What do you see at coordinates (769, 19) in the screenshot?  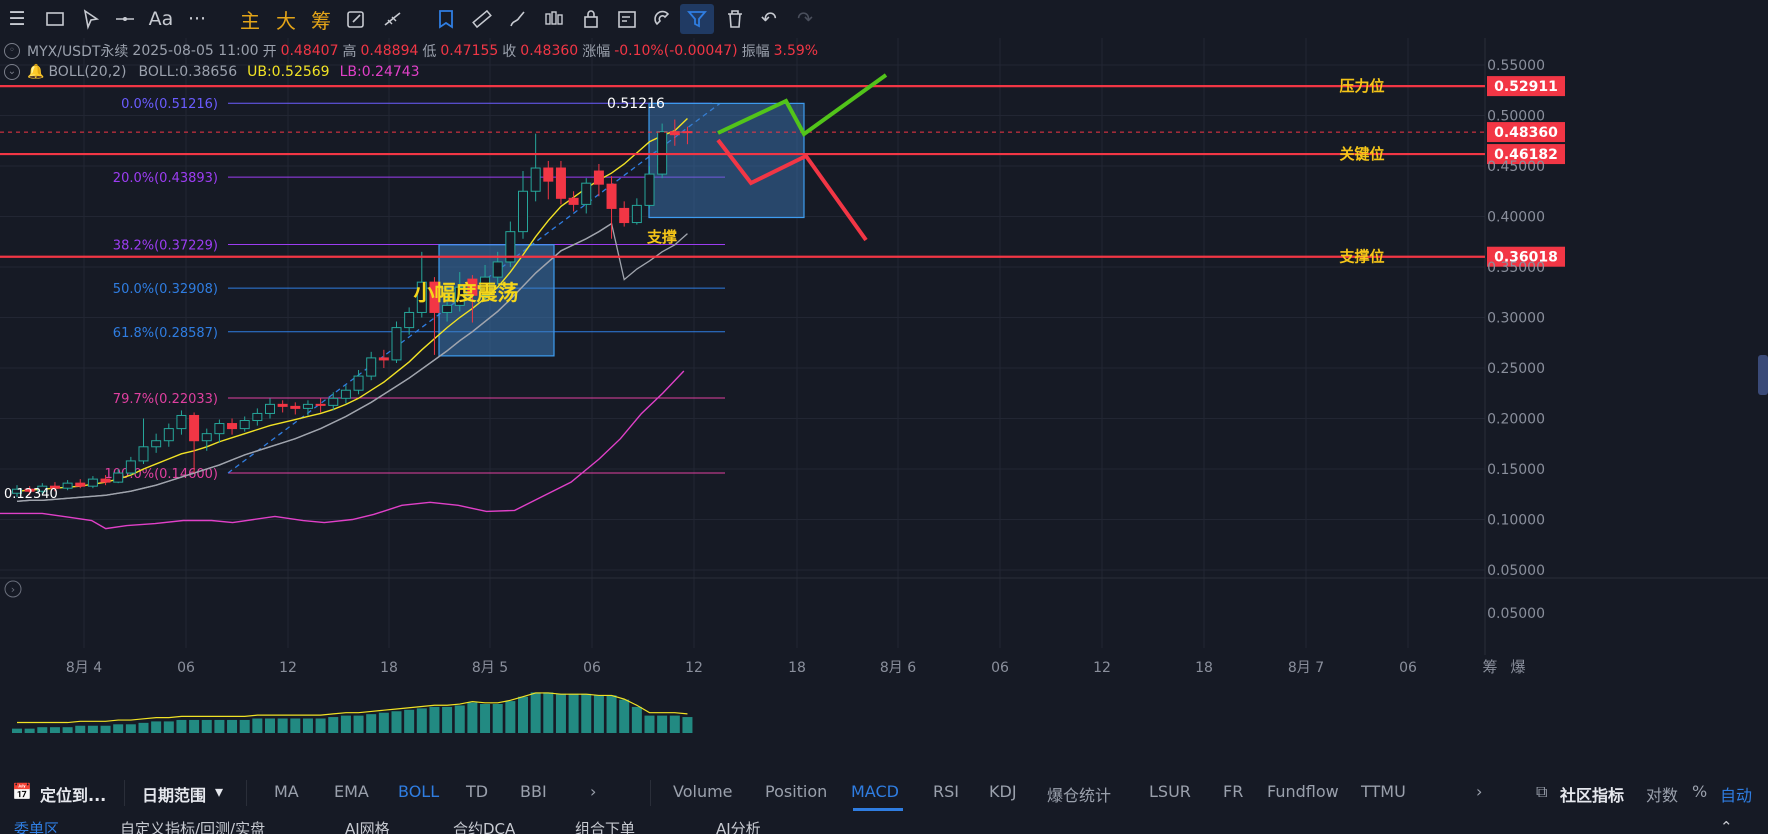 I see `undo-icon: ↶` at bounding box center [769, 19].